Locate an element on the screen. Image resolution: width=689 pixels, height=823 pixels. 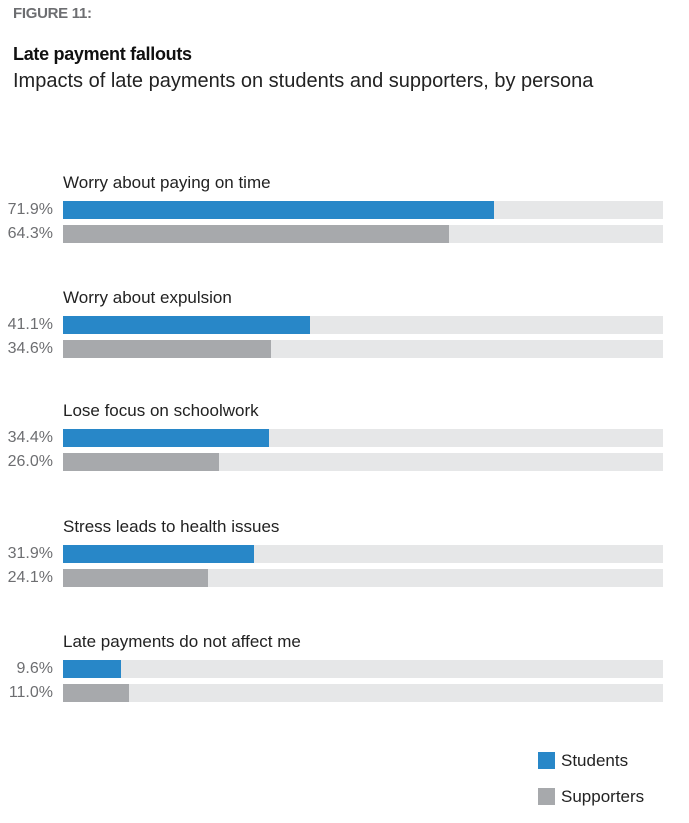
supporters-row: 26.0% is located at coordinates (344, 462).